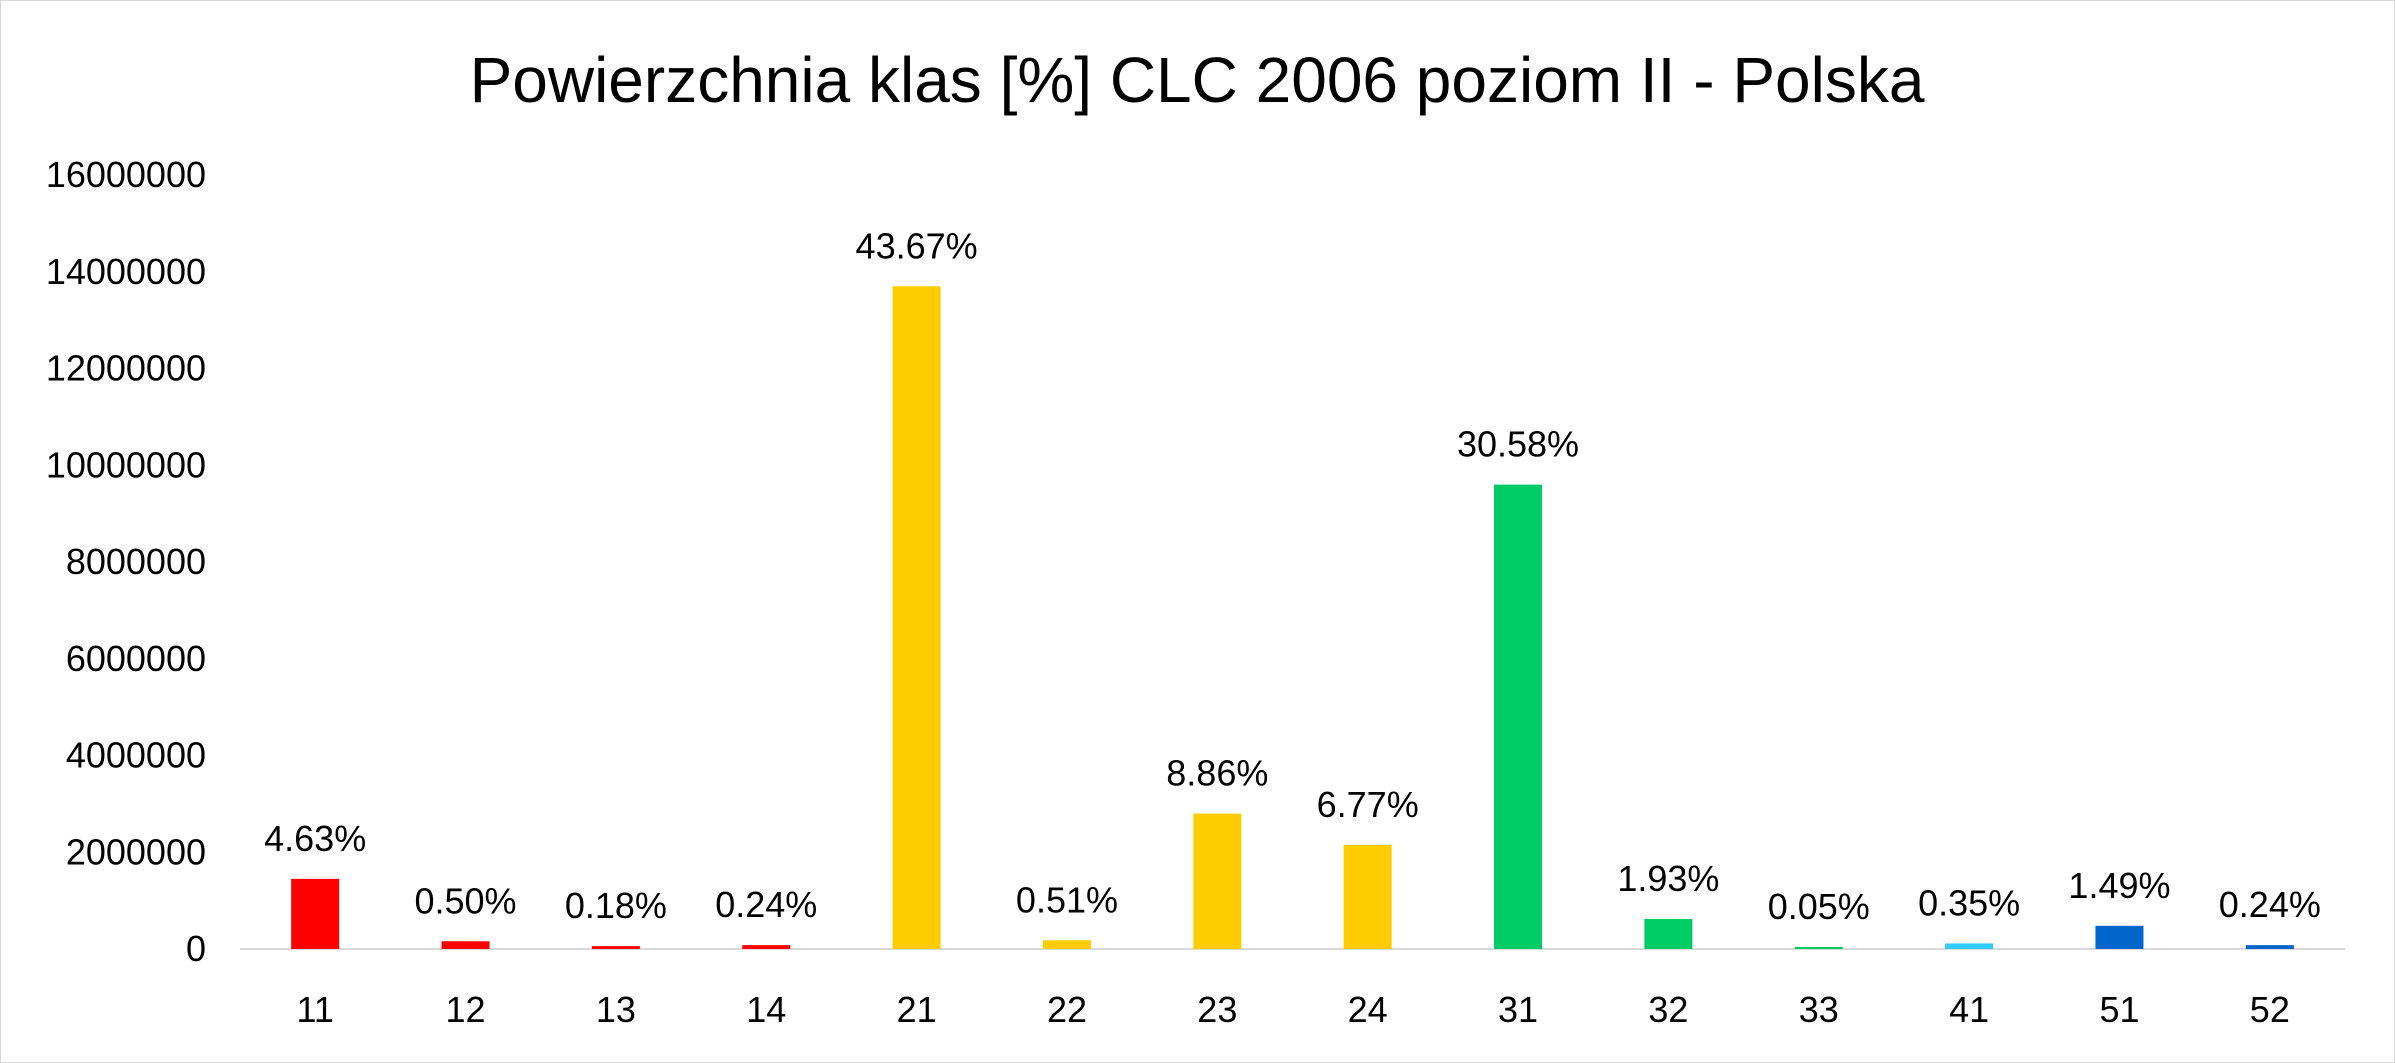 The height and width of the screenshot is (1063, 2395). What do you see at coordinates (1067, 899) in the screenshot?
I see `data-label: 0.51%` at bounding box center [1067, 899].